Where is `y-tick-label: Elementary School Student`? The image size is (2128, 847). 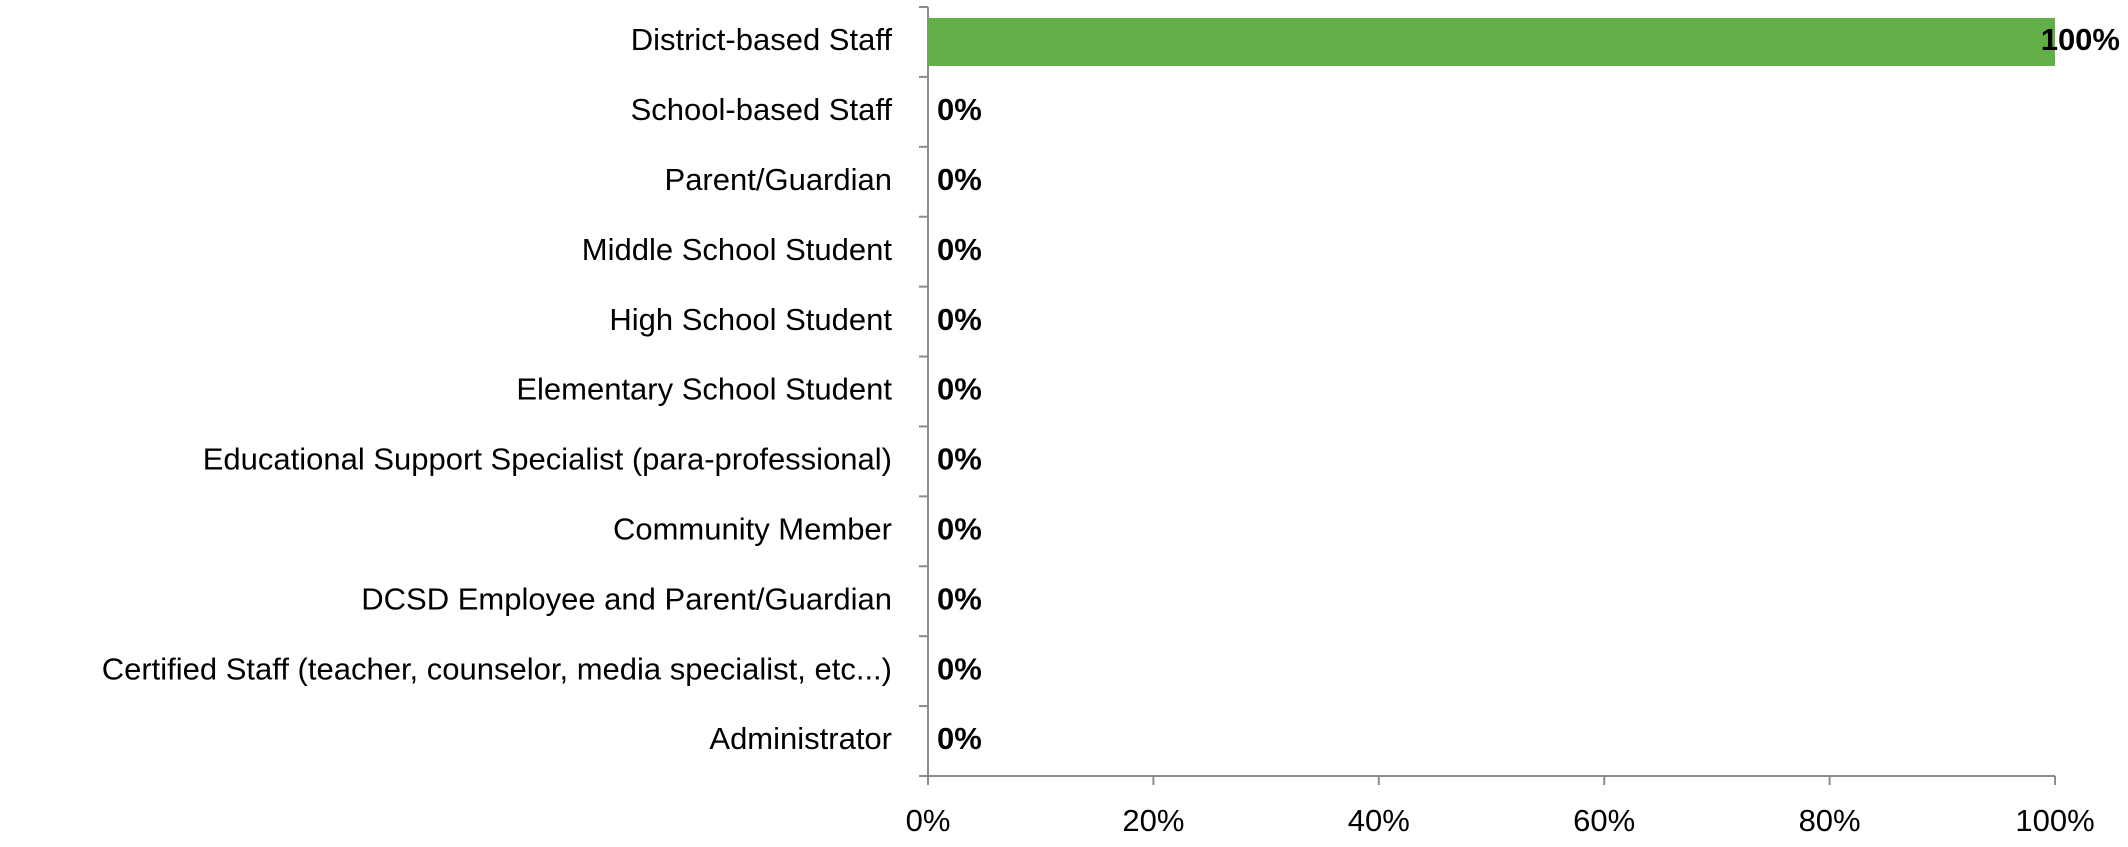 y-tick-label: Elementary School Student is located at coordinates (704, 389).